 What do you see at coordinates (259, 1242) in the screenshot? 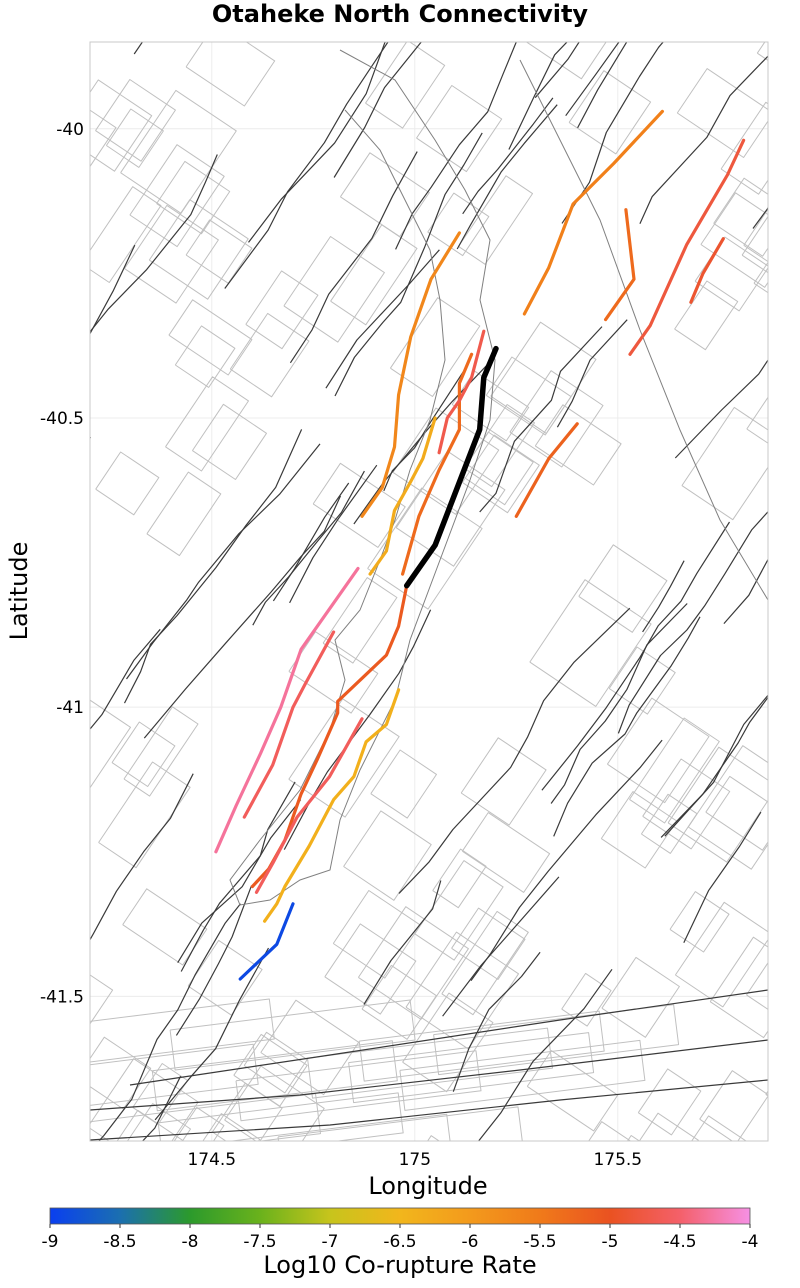
I see `colorbar-tick-label: -7.5` at bounding box center [259, 1242].